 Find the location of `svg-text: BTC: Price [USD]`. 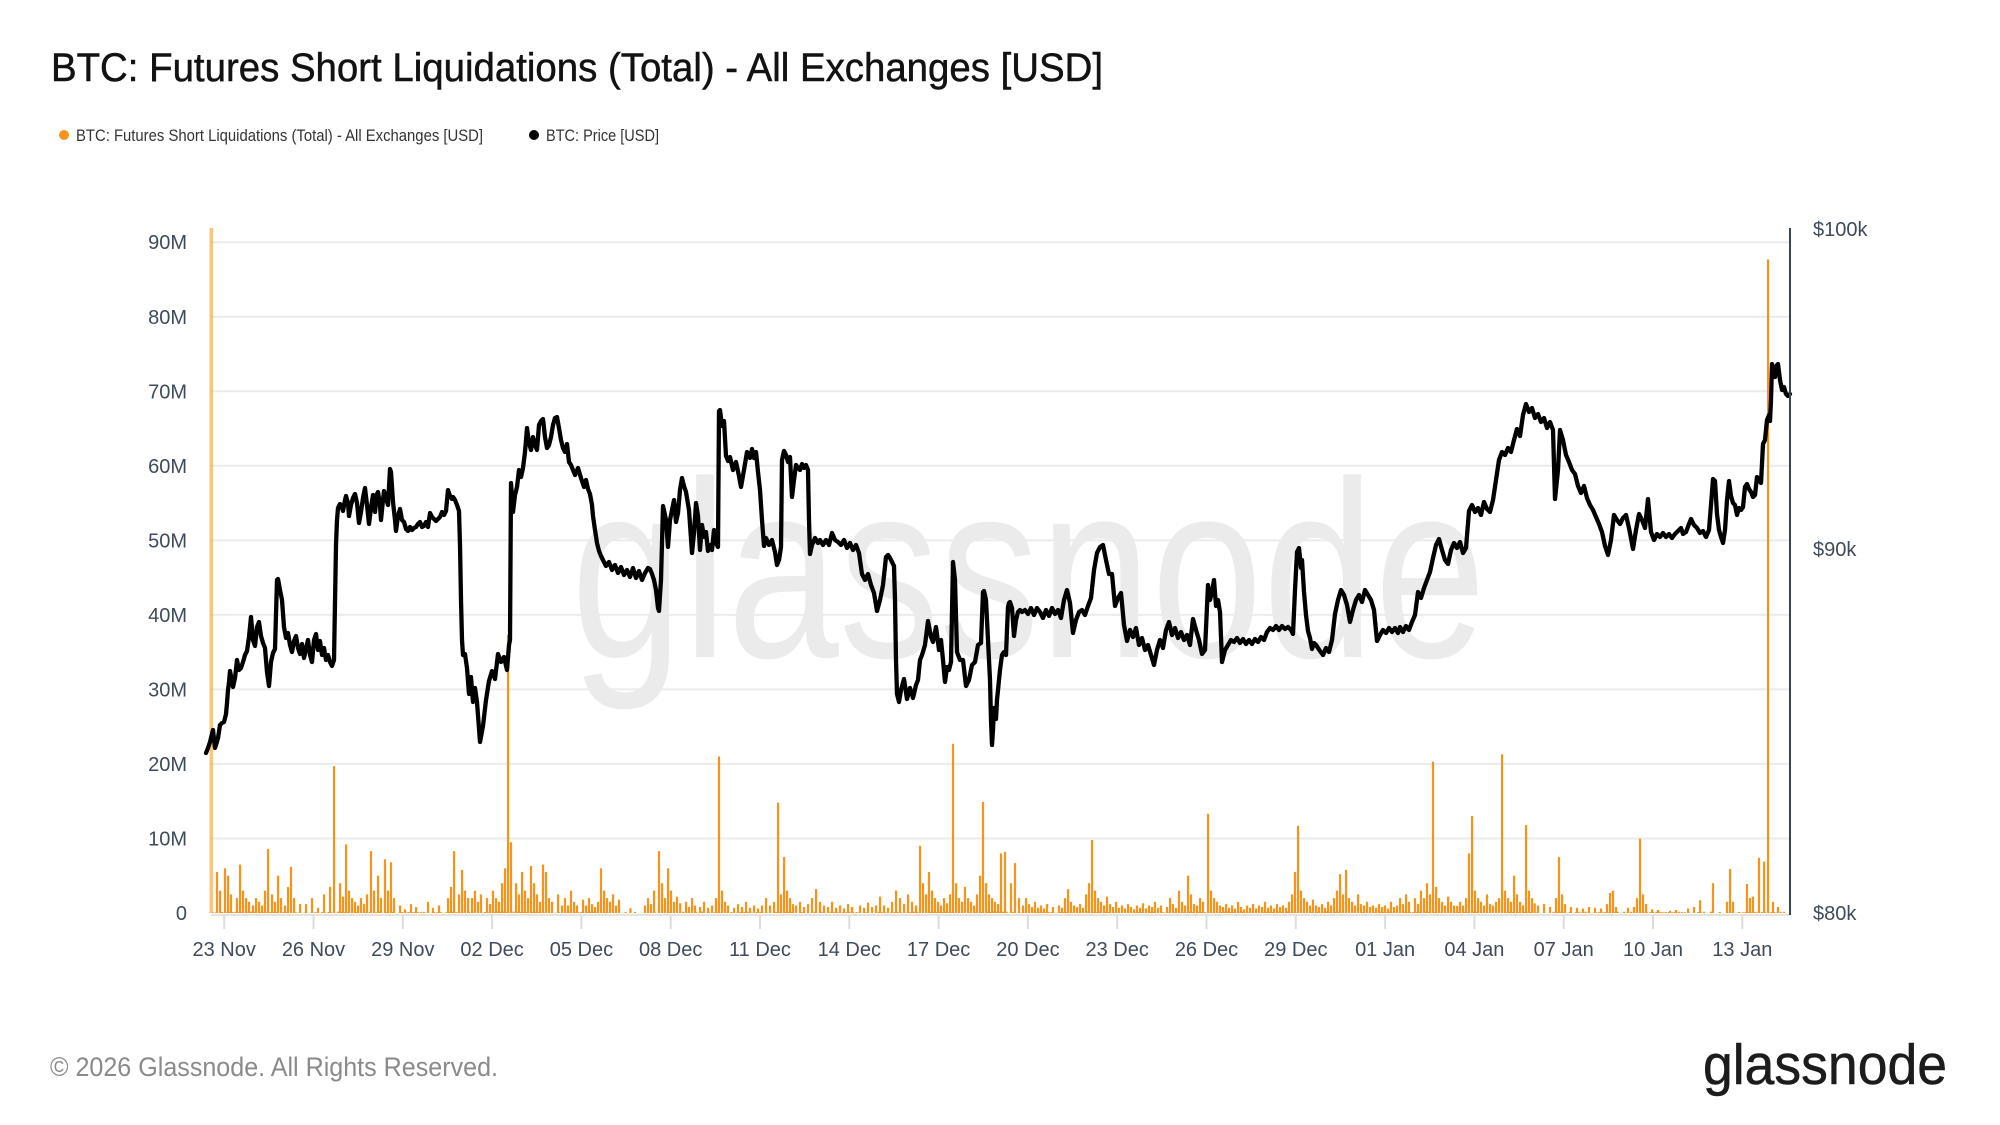

svg-text: BTC: Price [USD] is located at coordinates (602, 135).